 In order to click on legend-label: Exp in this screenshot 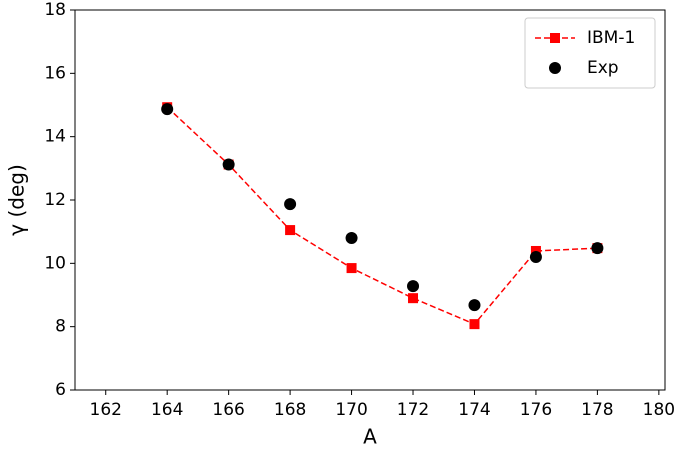, I will do `click(603, 68)`.